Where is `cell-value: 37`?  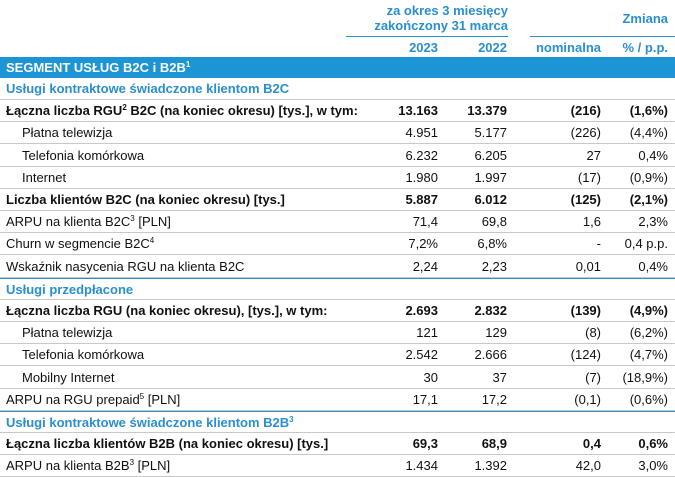 cell-value: 37 is located at coordinates (499, 377).